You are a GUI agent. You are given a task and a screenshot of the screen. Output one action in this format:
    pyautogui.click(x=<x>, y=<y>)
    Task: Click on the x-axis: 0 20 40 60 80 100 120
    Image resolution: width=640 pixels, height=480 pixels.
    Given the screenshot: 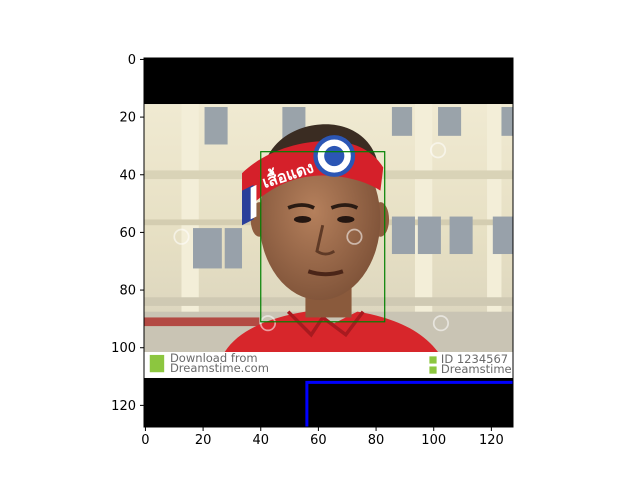 What is the action you would take?
    pyautogui.click(x=322, y=437)
    